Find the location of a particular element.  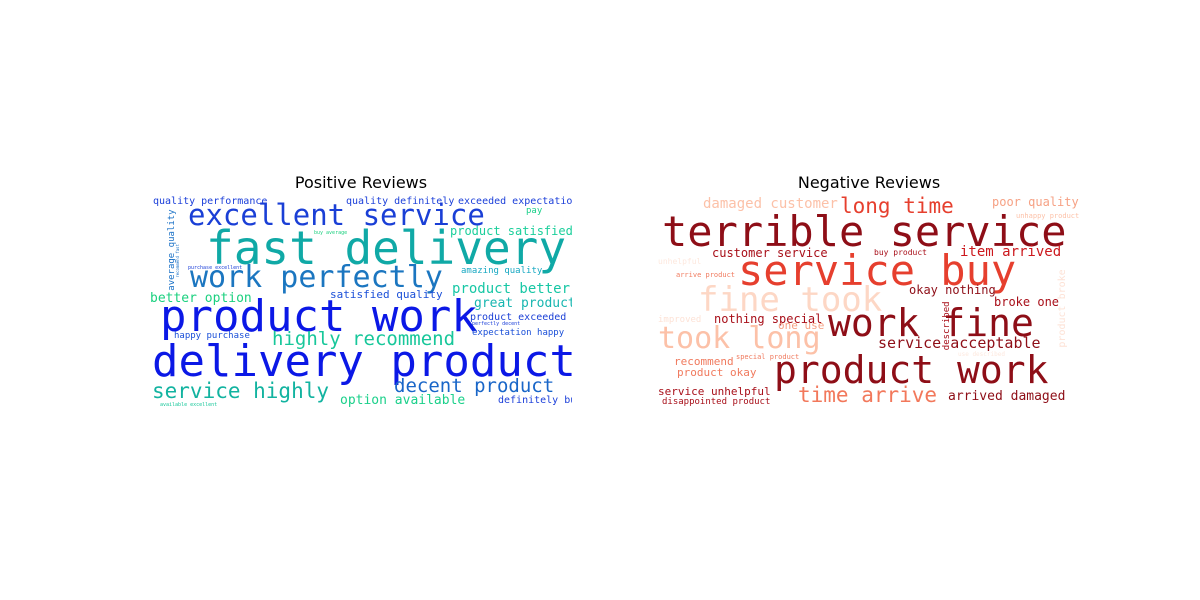

positive-word-5: work perfectly is located at coordinates (316, 277).